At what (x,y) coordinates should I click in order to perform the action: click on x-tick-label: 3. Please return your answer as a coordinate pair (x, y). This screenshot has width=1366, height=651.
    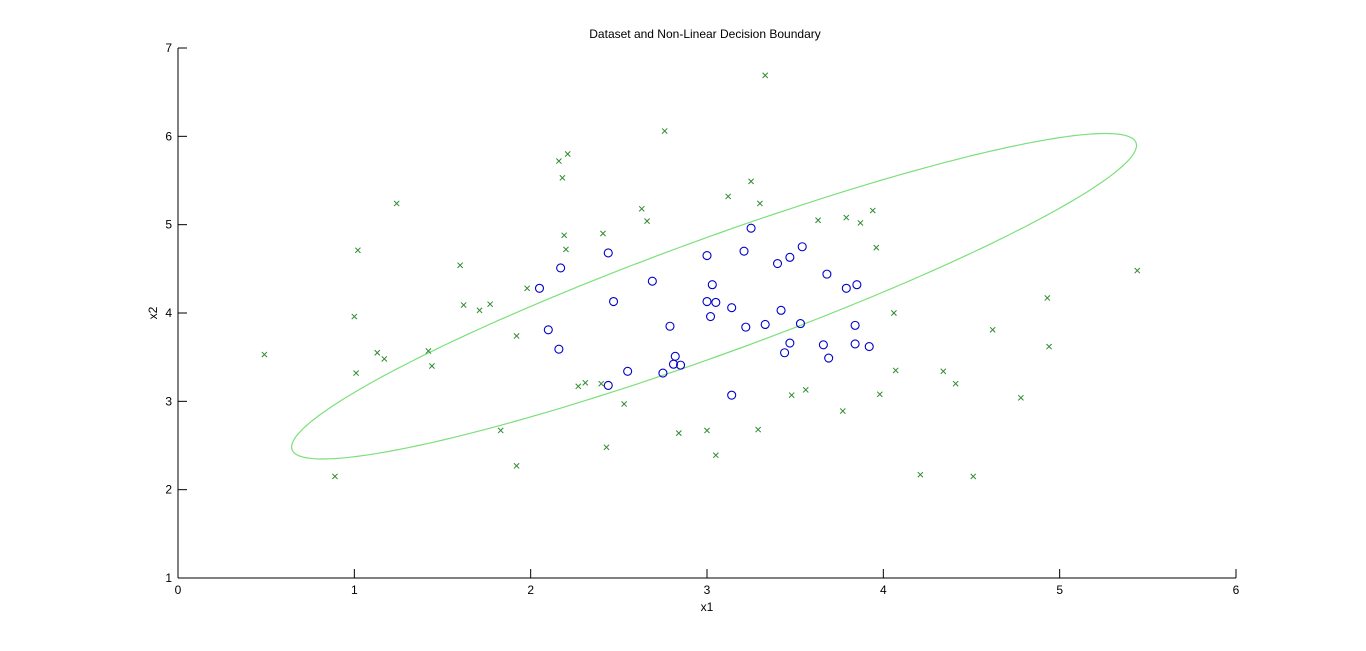
    Looking at the image, I should click on (707, 590).